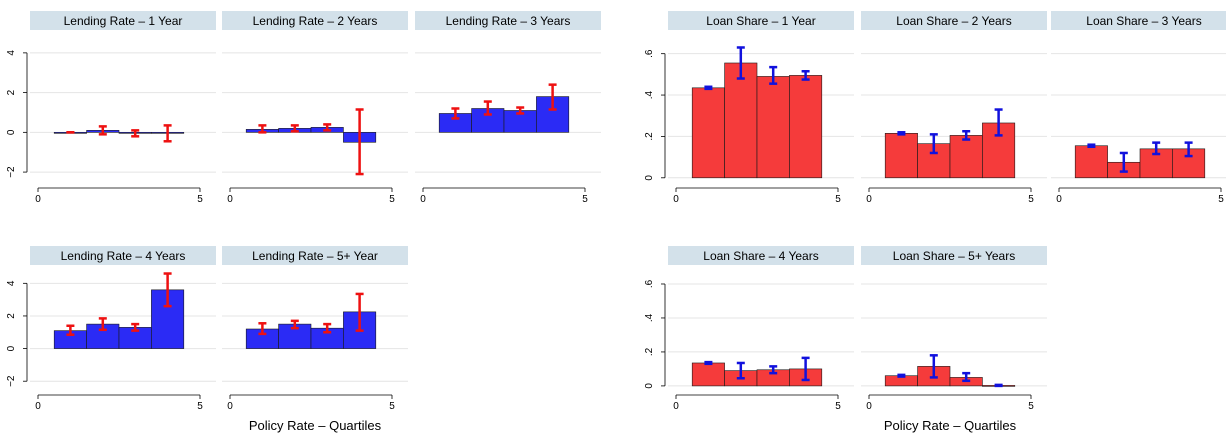 The height and width of the screenshot is (433, 1226). I want to click on panel-title: Lending Rate – 2 Years, so click(315, 21).